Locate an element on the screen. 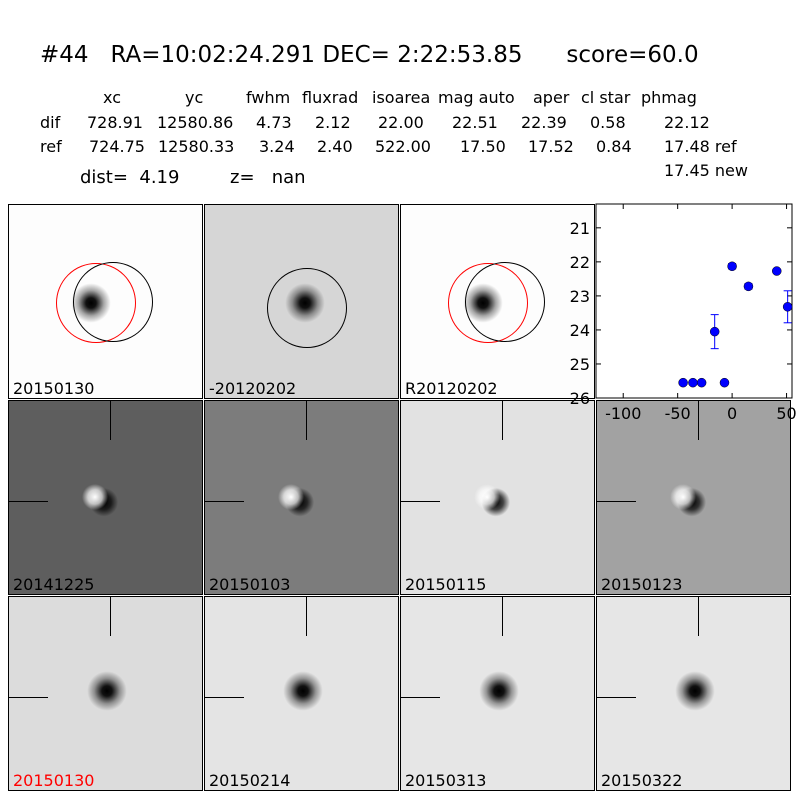 The height and width of the screenshot is (800, 800). column-header: fluxrad is located at coordinates (330, 97).